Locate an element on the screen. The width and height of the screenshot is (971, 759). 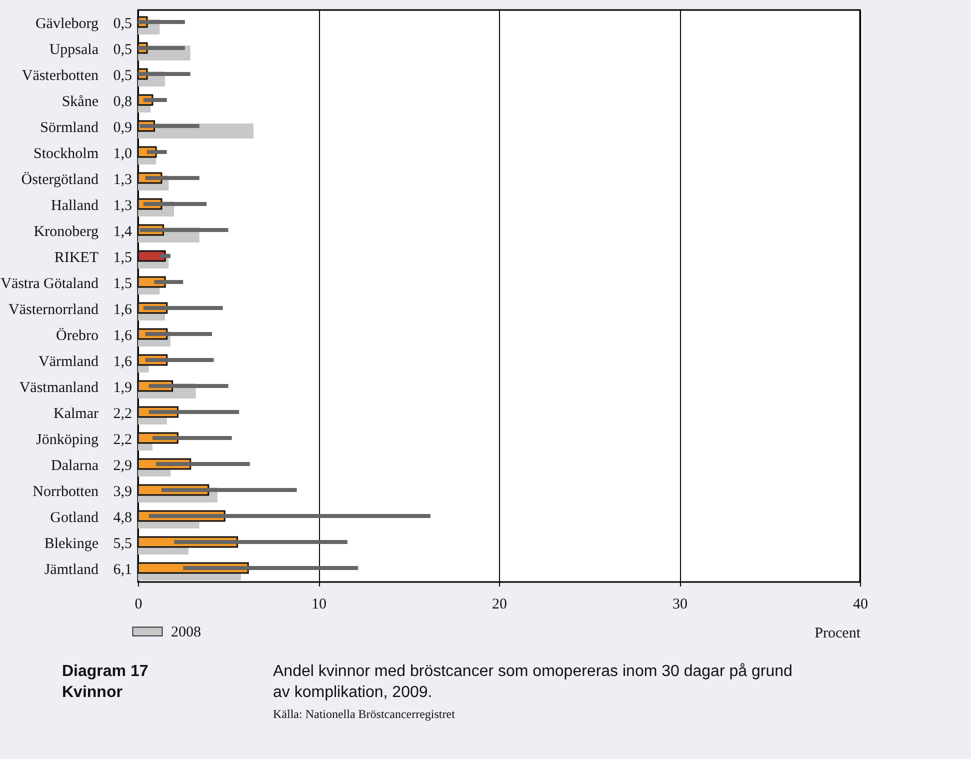
text: Diagram 17 is located at coordinates (105, 671).